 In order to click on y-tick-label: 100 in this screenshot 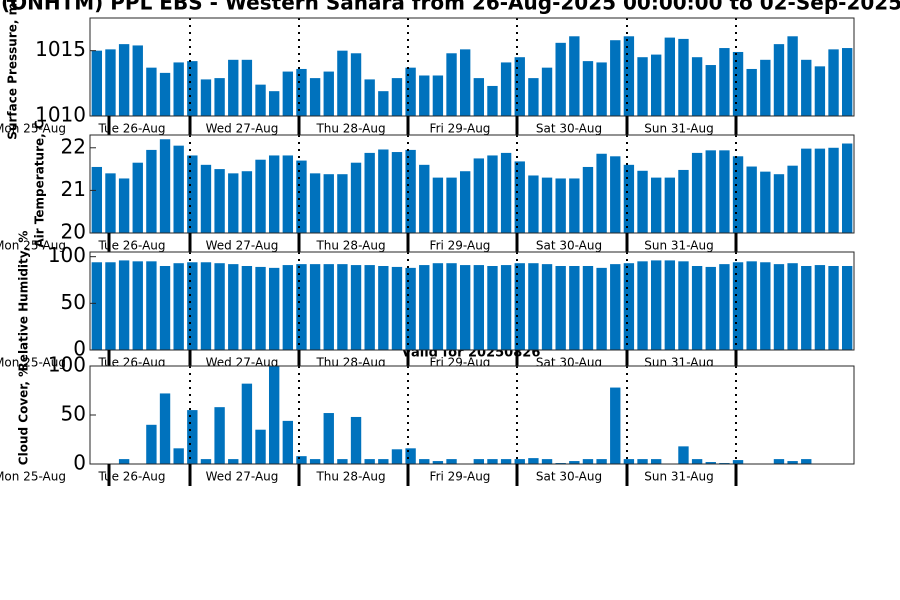, I will do `click(67, 255)`.